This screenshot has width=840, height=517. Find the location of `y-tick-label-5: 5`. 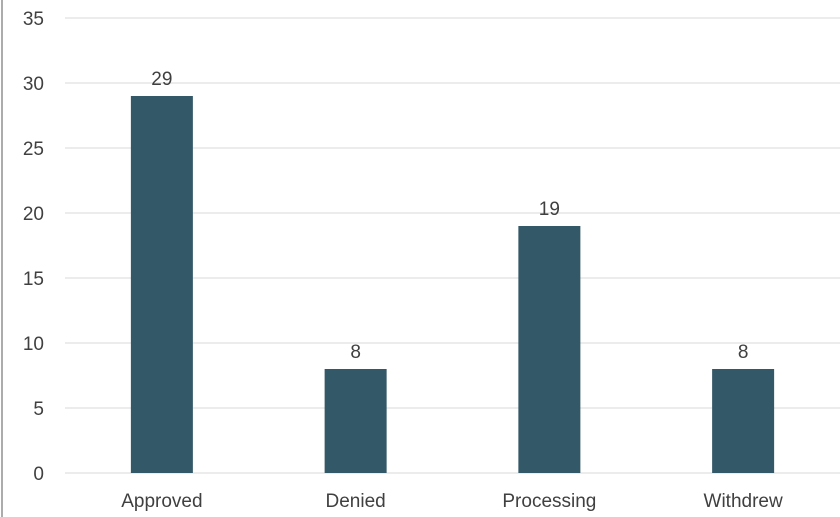

y-tick-label-5: 5 is located at coordinates (38, 409).